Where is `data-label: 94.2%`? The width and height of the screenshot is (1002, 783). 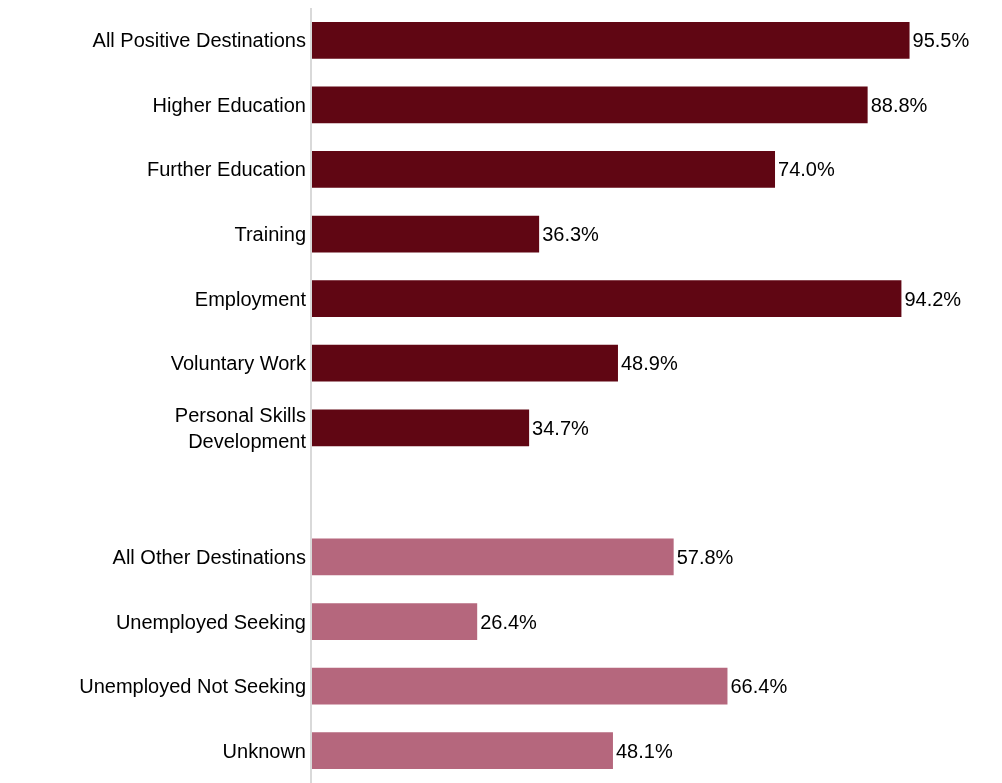
data-label: 94.2% is located at coordinates (933, 298).